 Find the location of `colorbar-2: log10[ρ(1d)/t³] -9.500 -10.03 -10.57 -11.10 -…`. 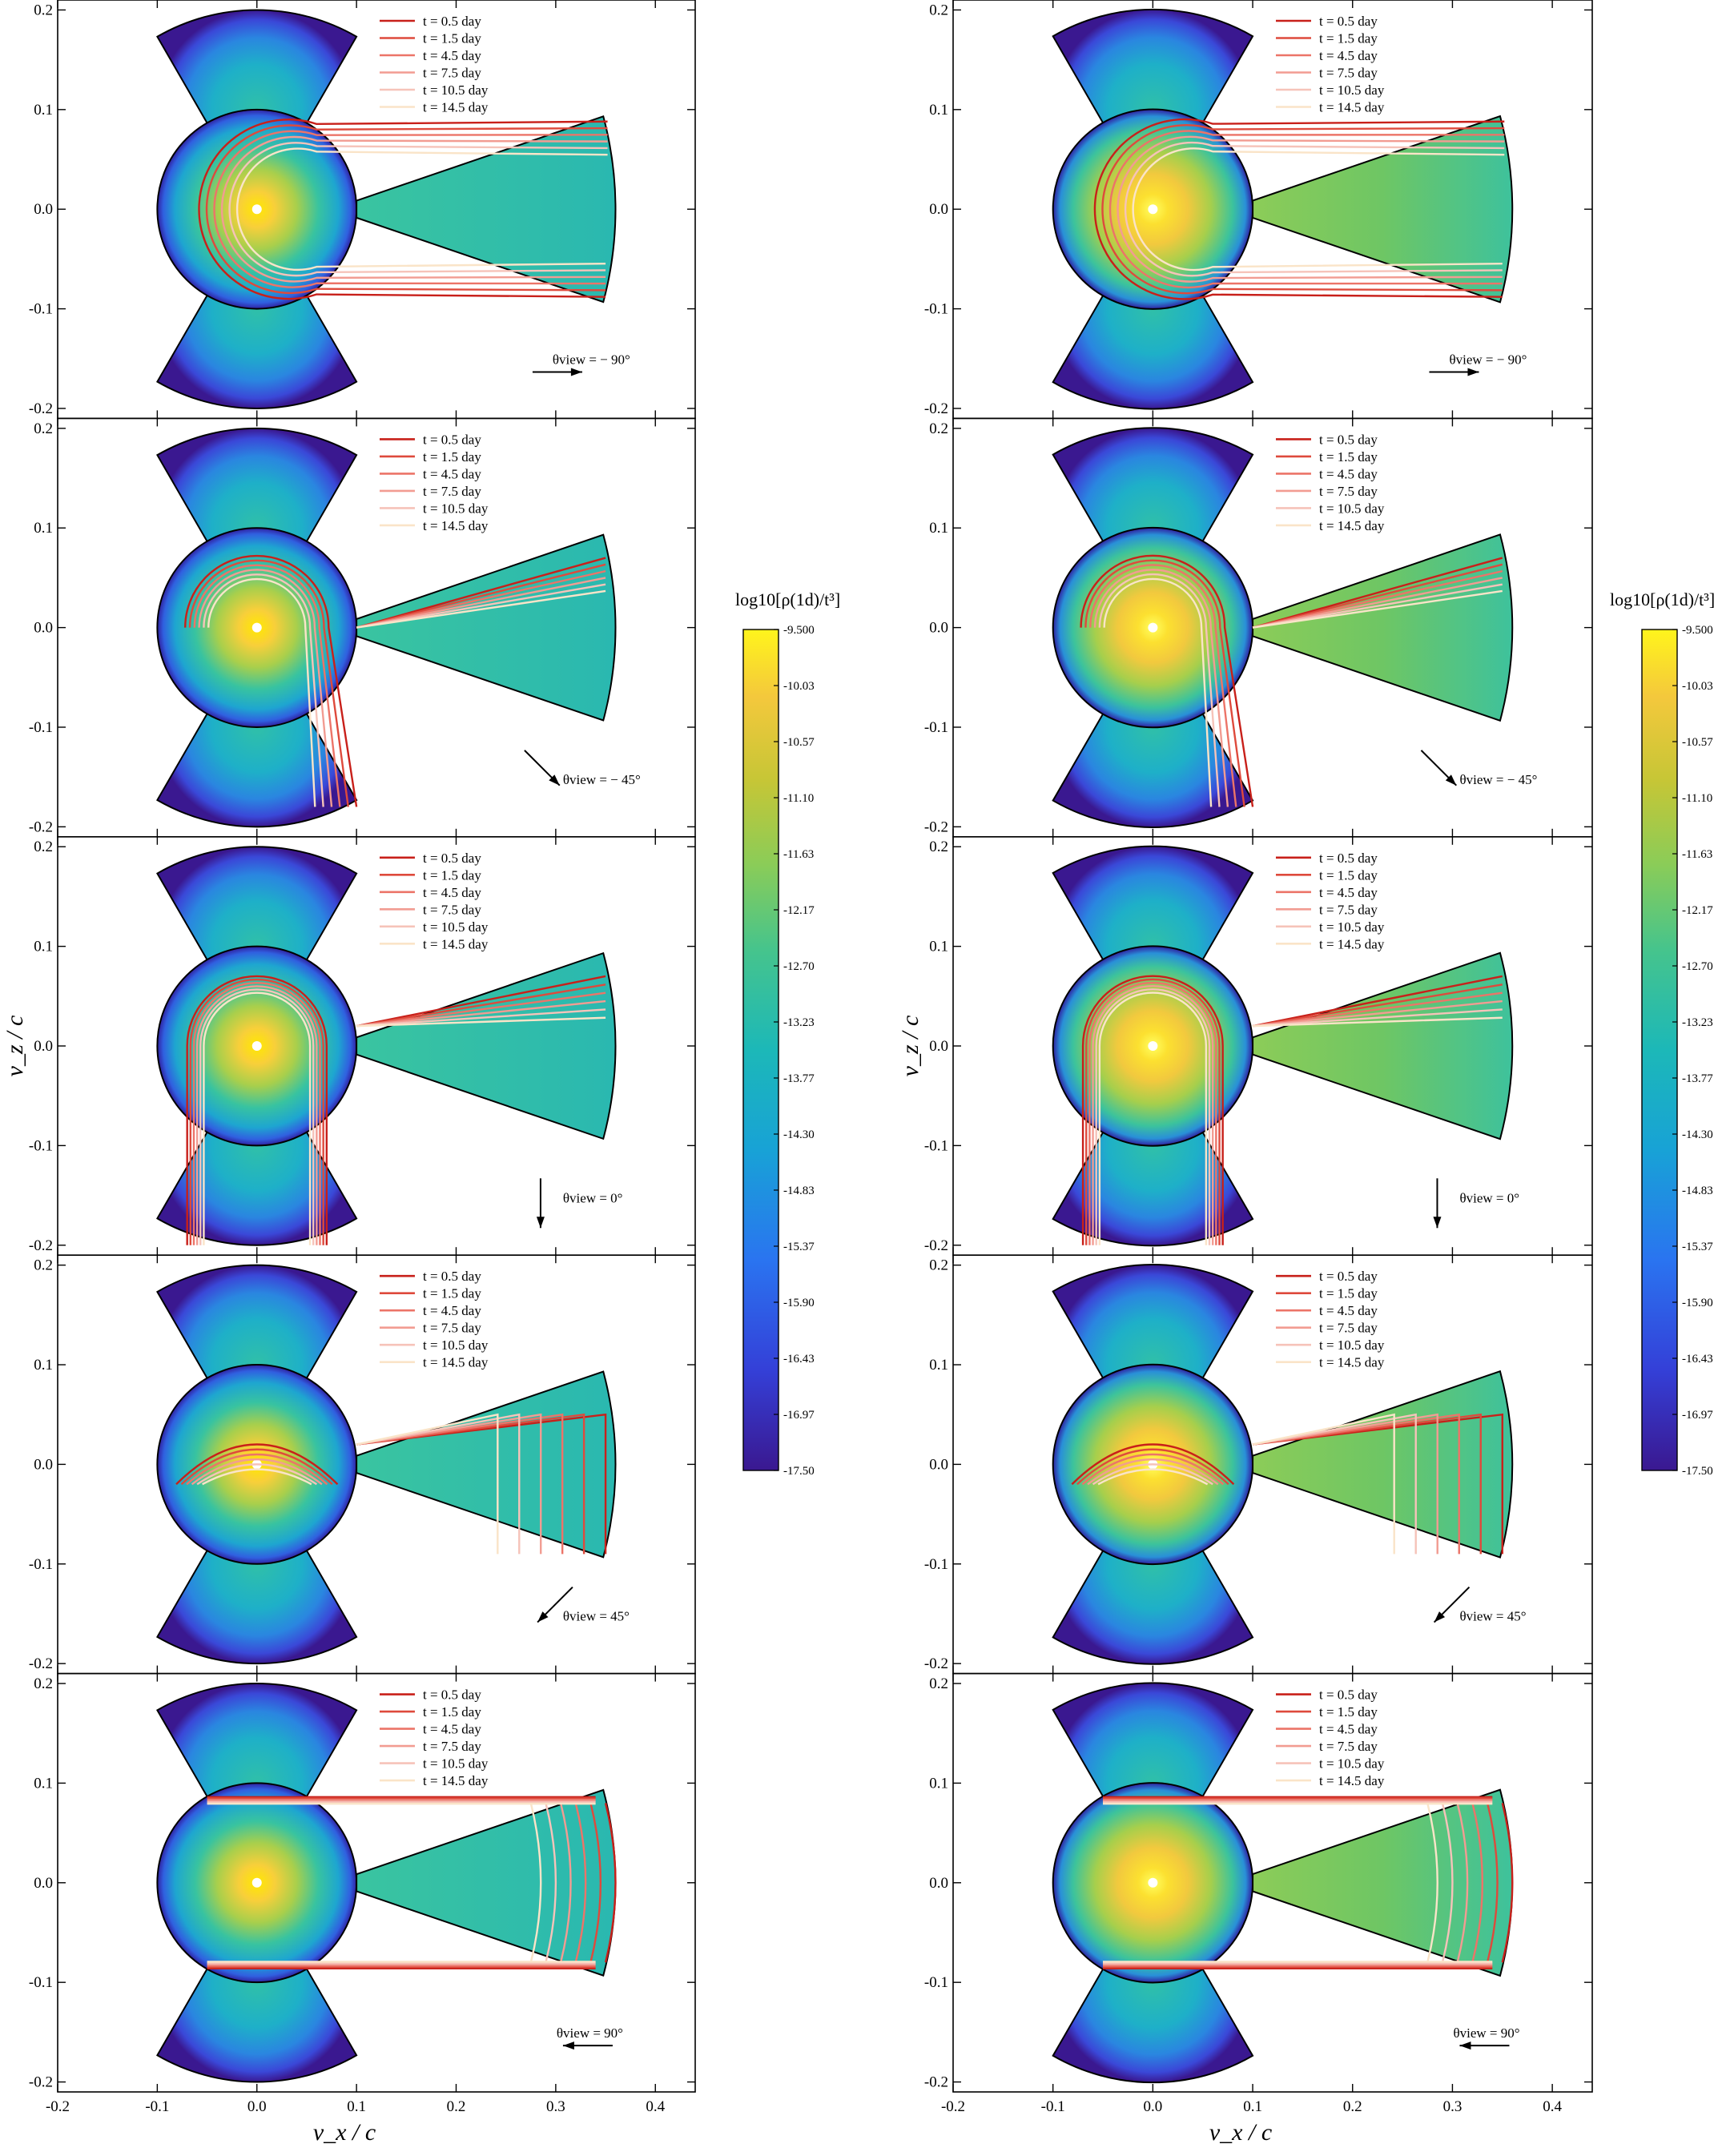

colorbar-2: log10[ρ(1d)/t³] -9.500 -10.03 -10.57 -11.10 -… is located at coordinates (1662, 1033).